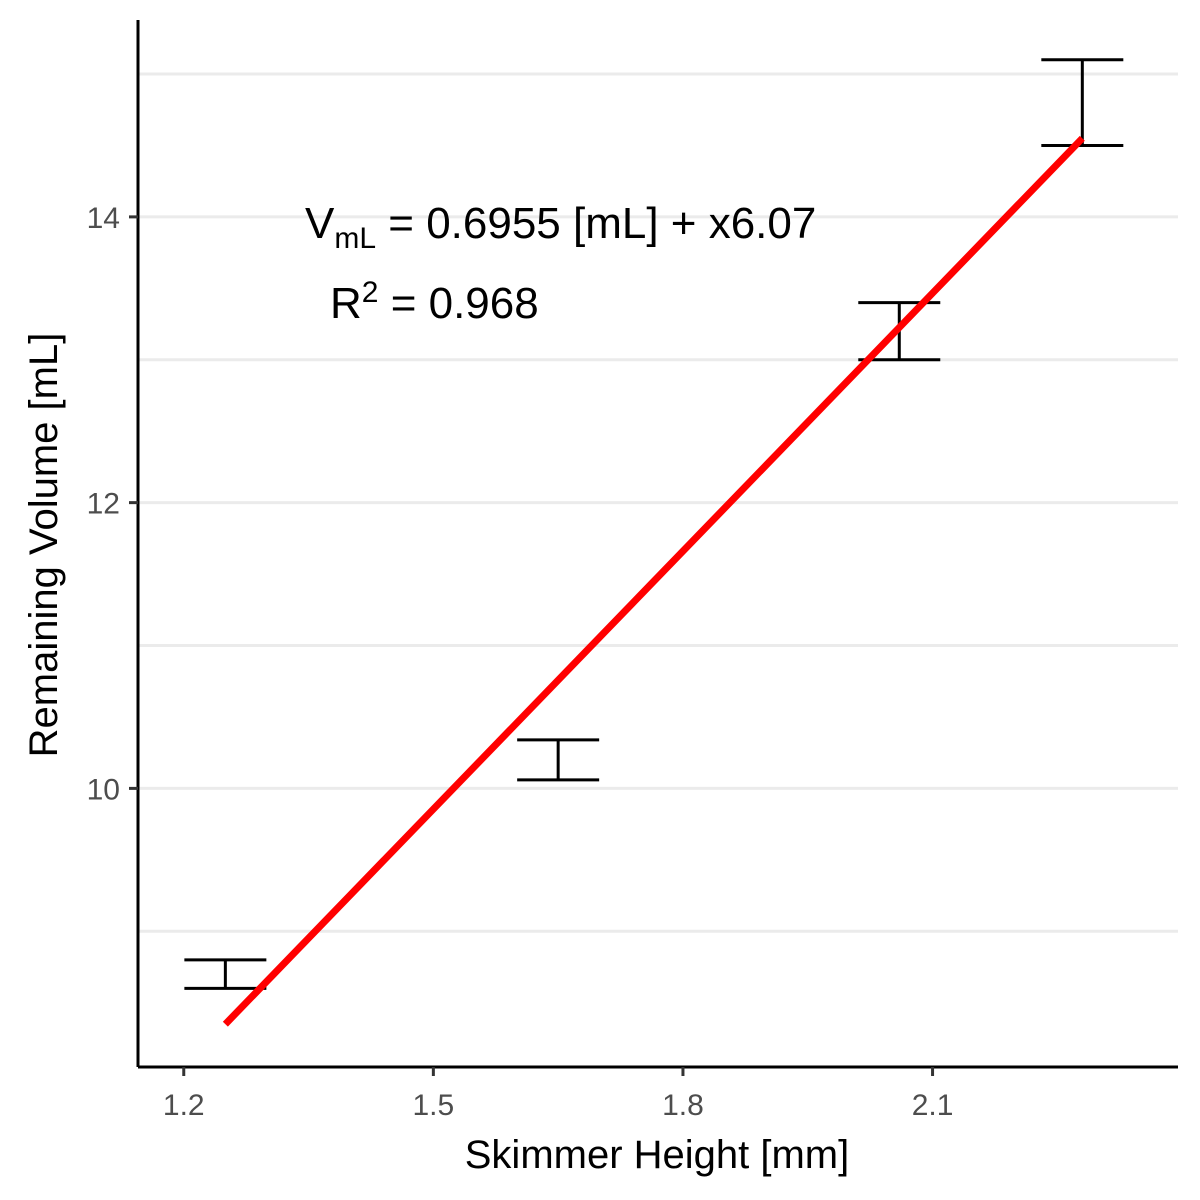  Describe the element at coordinates (458, 303) in the screenshot. I see `r2-rhs: = 0.968` at that location.